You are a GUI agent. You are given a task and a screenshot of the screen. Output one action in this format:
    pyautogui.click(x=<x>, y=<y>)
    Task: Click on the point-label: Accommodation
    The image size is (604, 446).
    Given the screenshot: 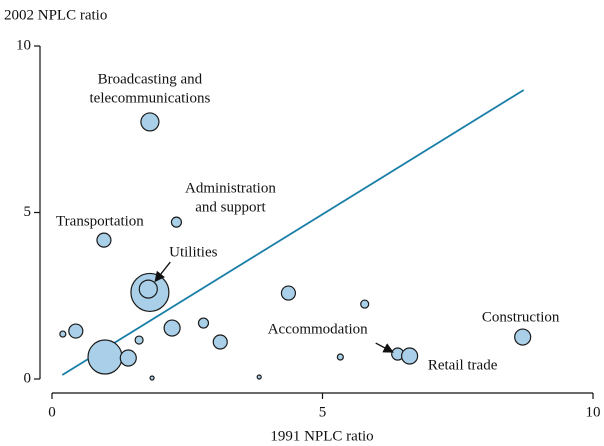 What is the action you would take?
    pyautogui.click(x=318, y=329)
    